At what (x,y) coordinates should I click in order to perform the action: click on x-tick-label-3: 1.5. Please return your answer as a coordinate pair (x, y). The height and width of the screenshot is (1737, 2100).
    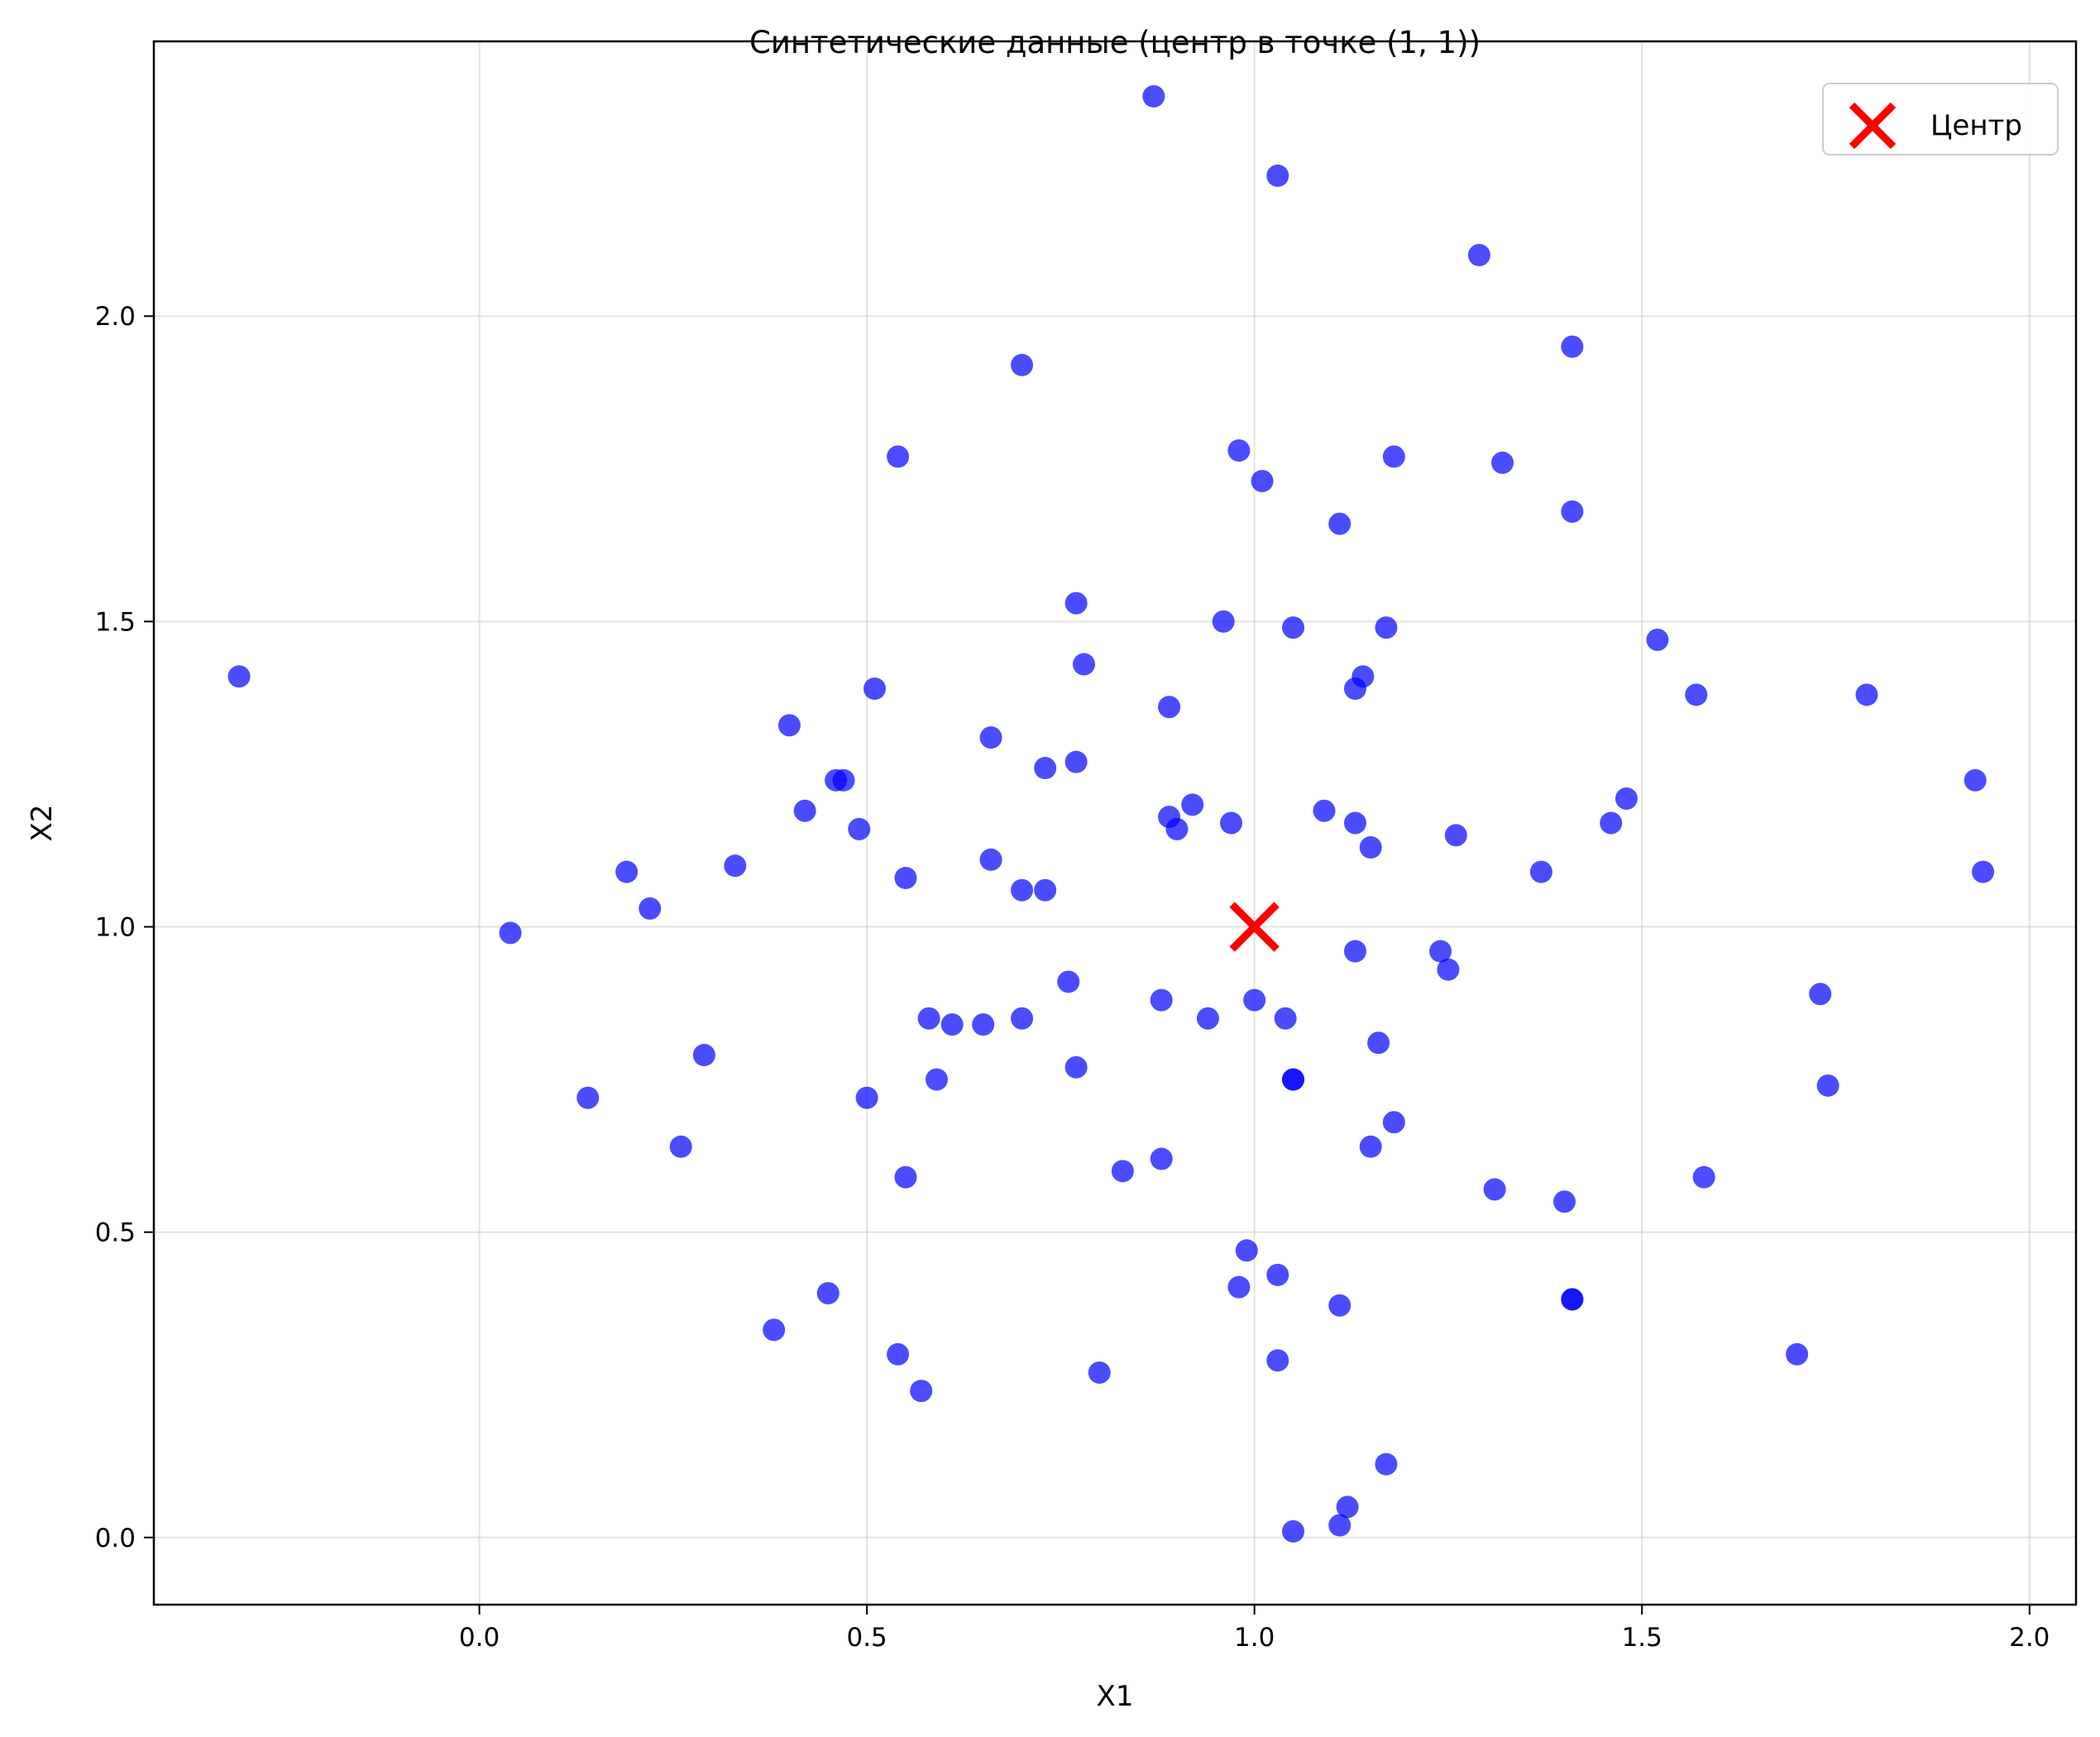
    Looking at the image, I should click on (1642, 1638).